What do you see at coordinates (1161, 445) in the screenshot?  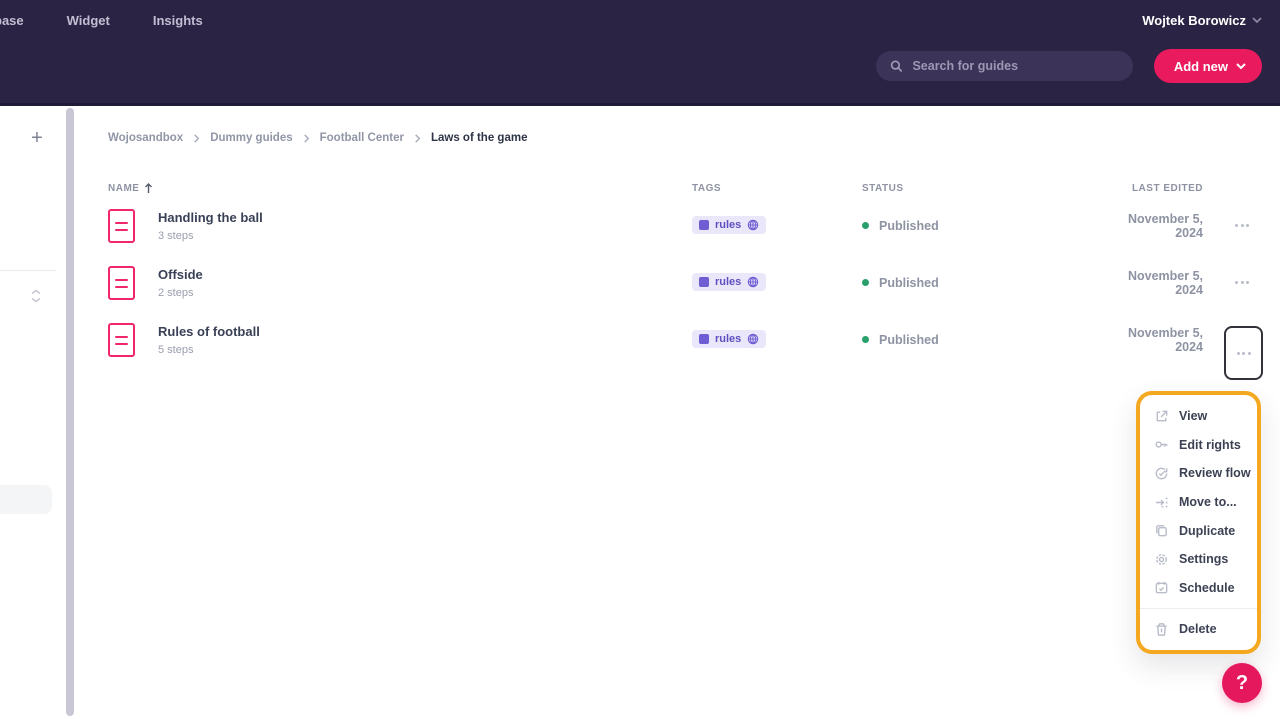 I see `key-icon` at bounding box center [1161, 445].